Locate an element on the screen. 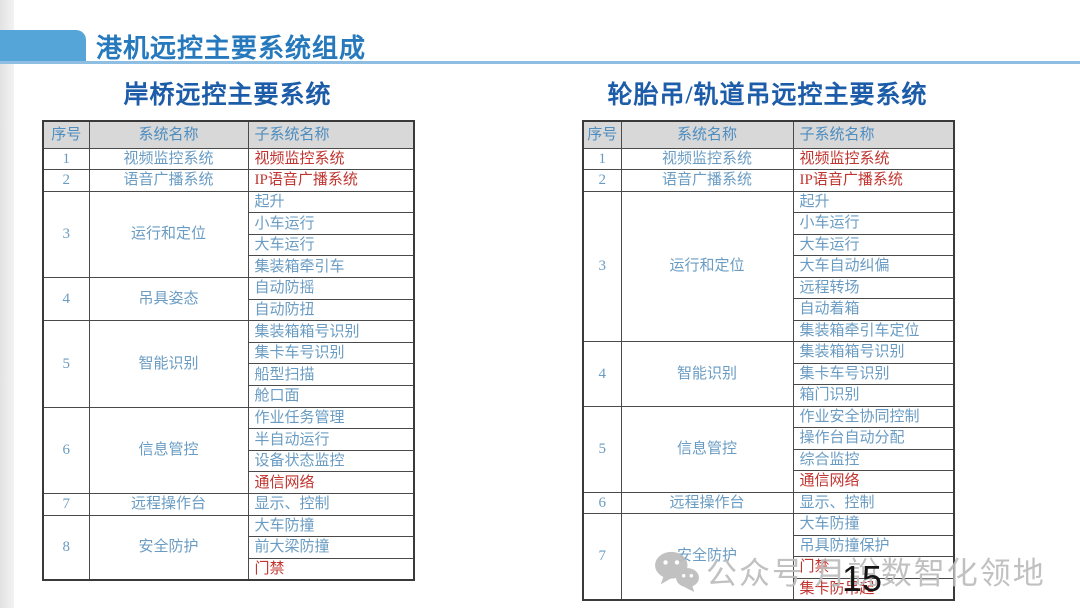  table-row: 2 语音广播系统 IP语音广播系统 is located at coordinates (228, 180).